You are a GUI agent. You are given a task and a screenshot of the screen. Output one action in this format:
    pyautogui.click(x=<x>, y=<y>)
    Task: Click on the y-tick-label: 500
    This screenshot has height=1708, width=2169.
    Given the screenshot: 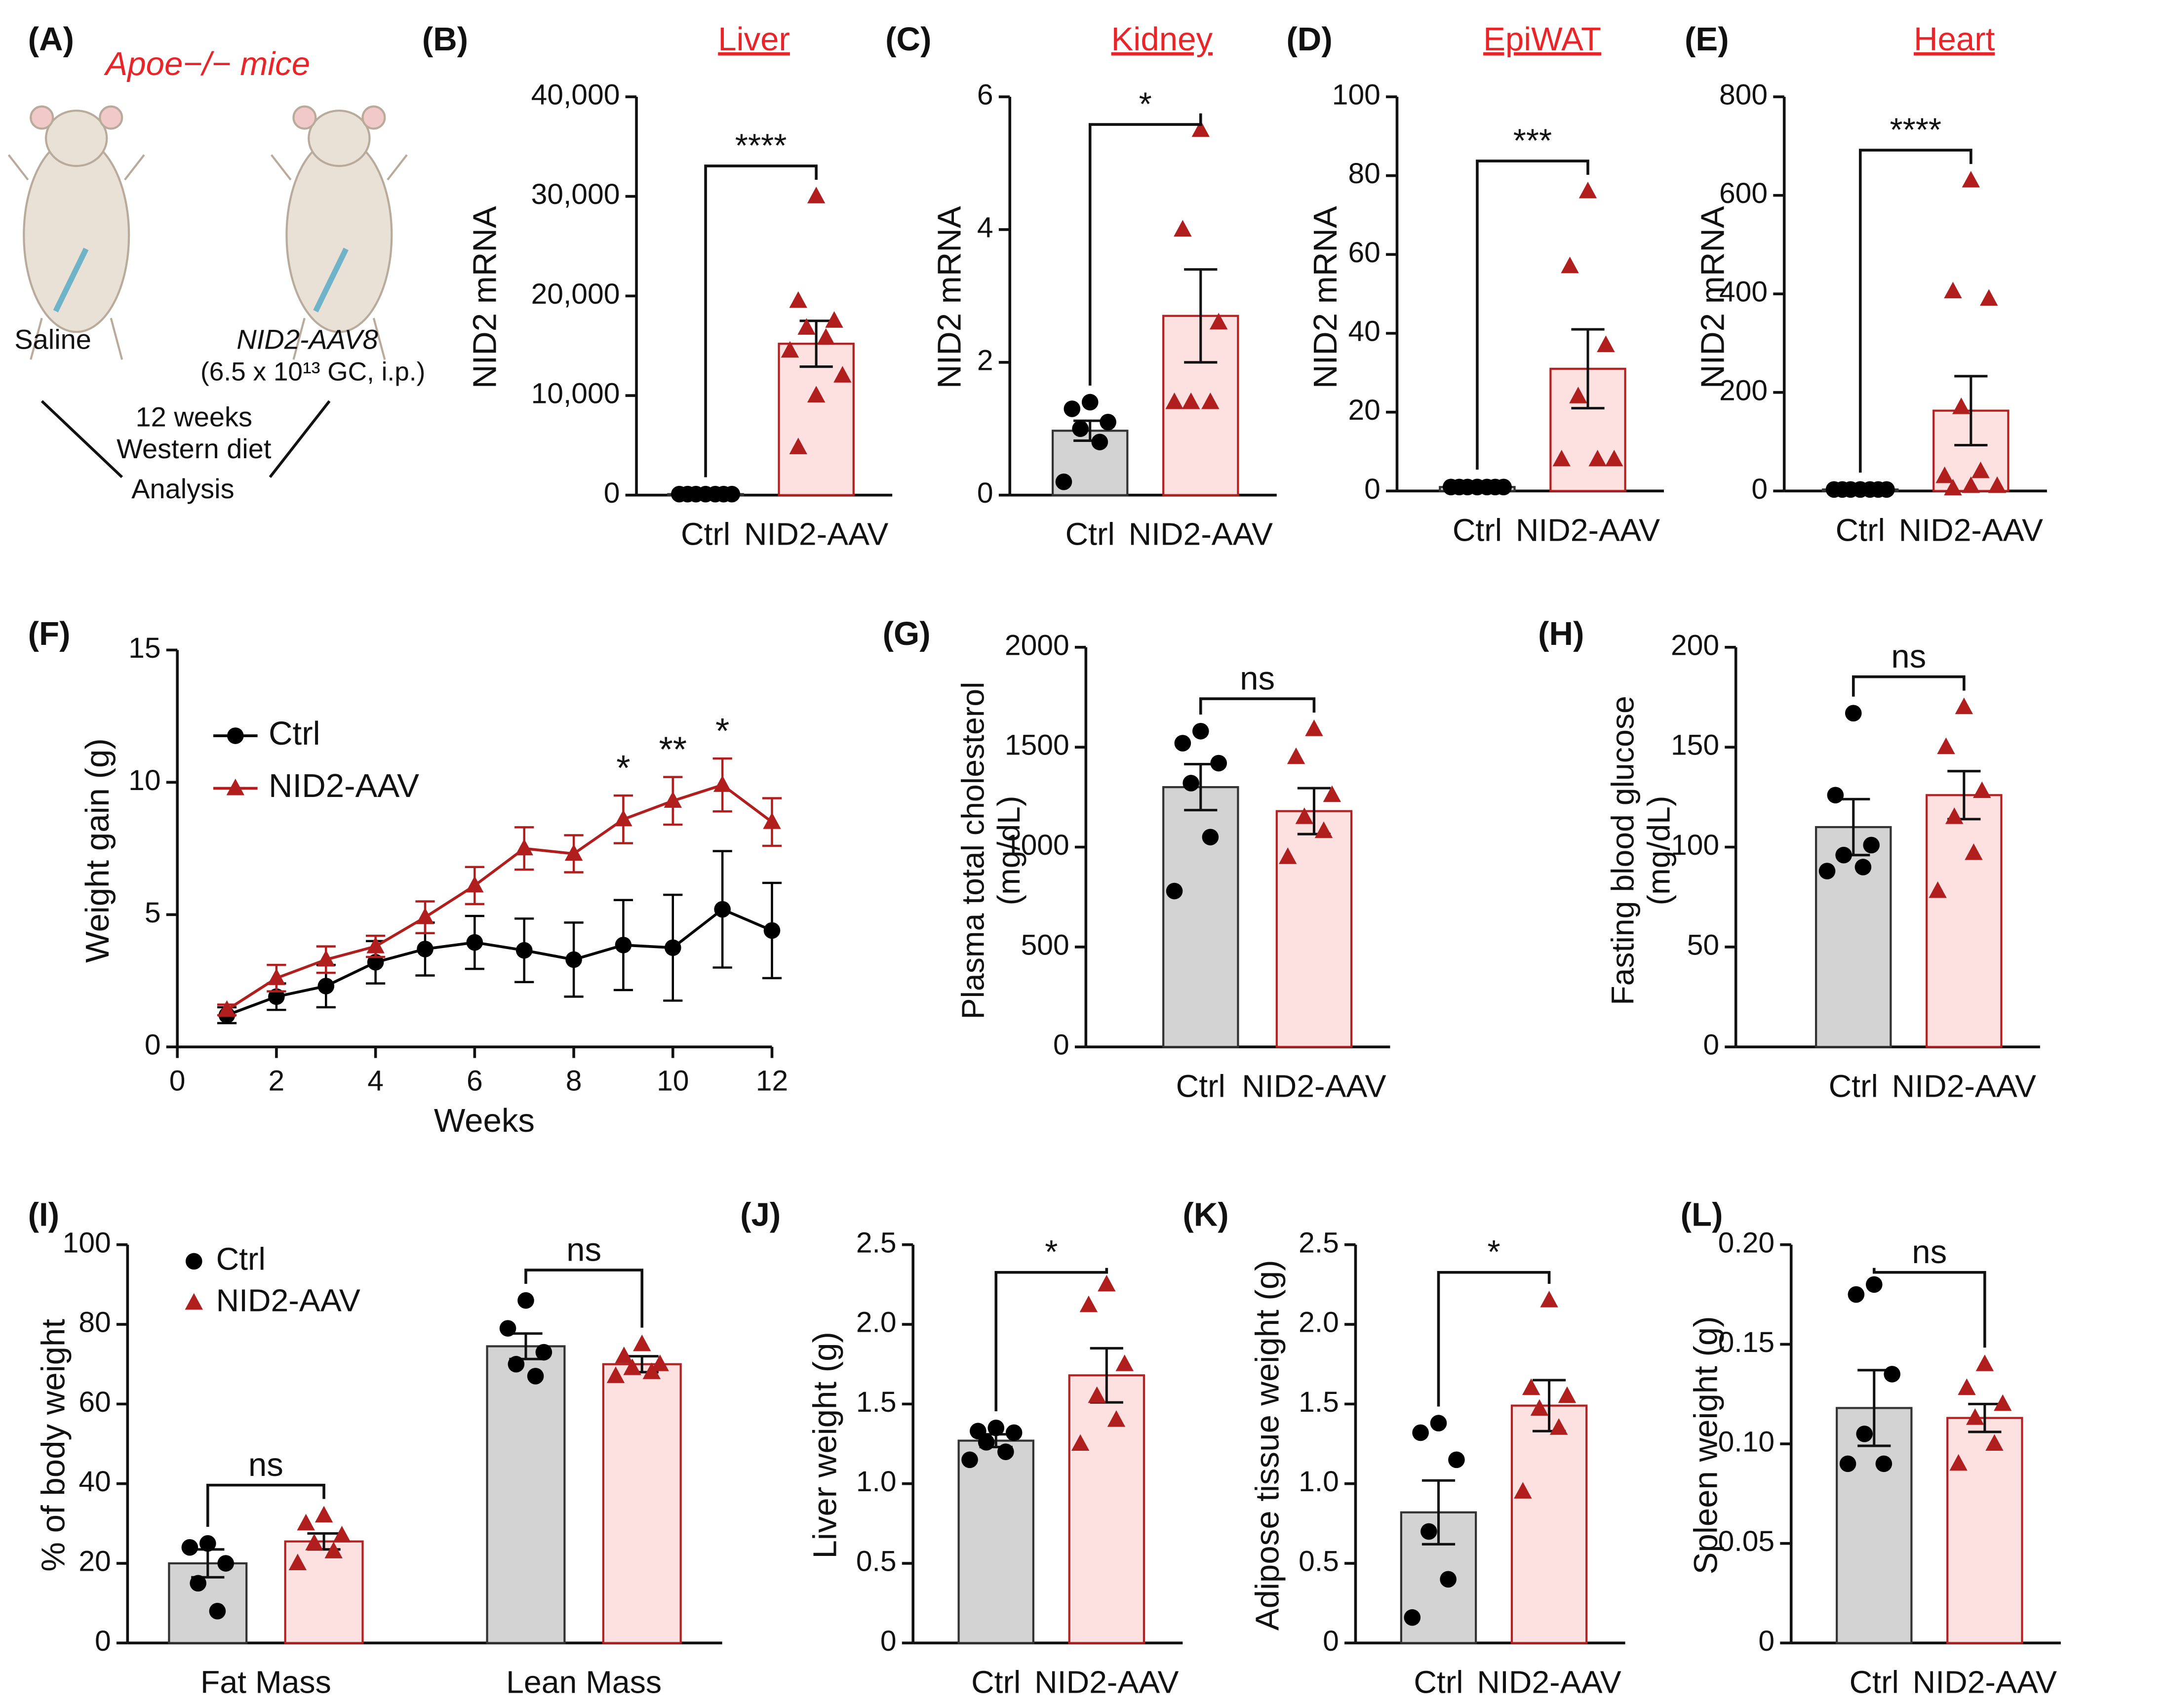 What is the action you would take?
    pyautogui.click(x=1045, y=945)
    